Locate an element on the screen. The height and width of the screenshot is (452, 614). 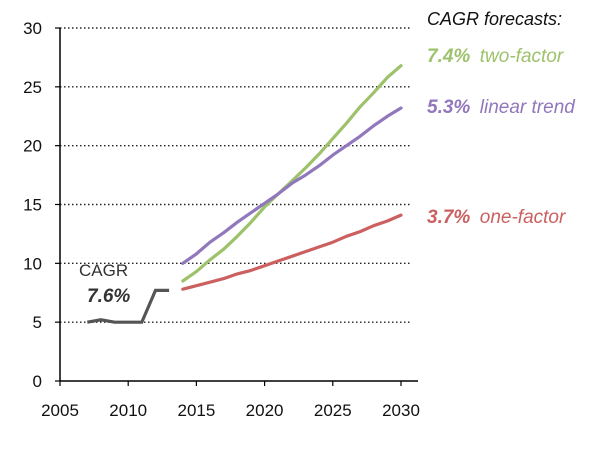
x-tick-label: 2020 is located at coordinates (265, 410).